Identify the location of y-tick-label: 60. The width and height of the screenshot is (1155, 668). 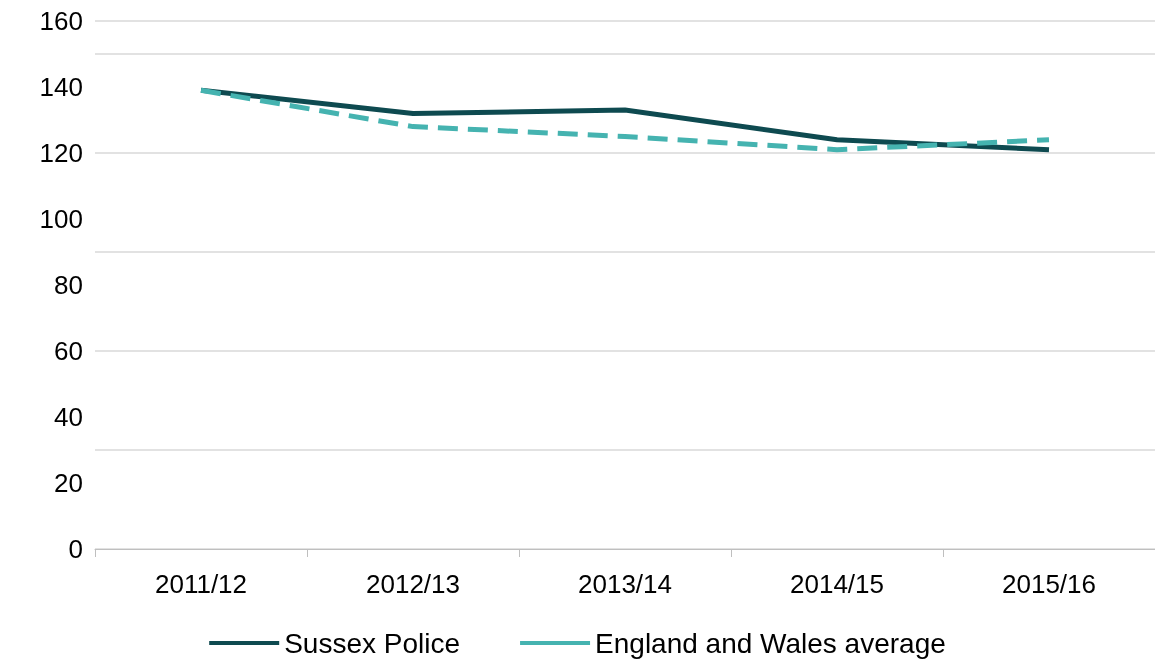
(68, 351).